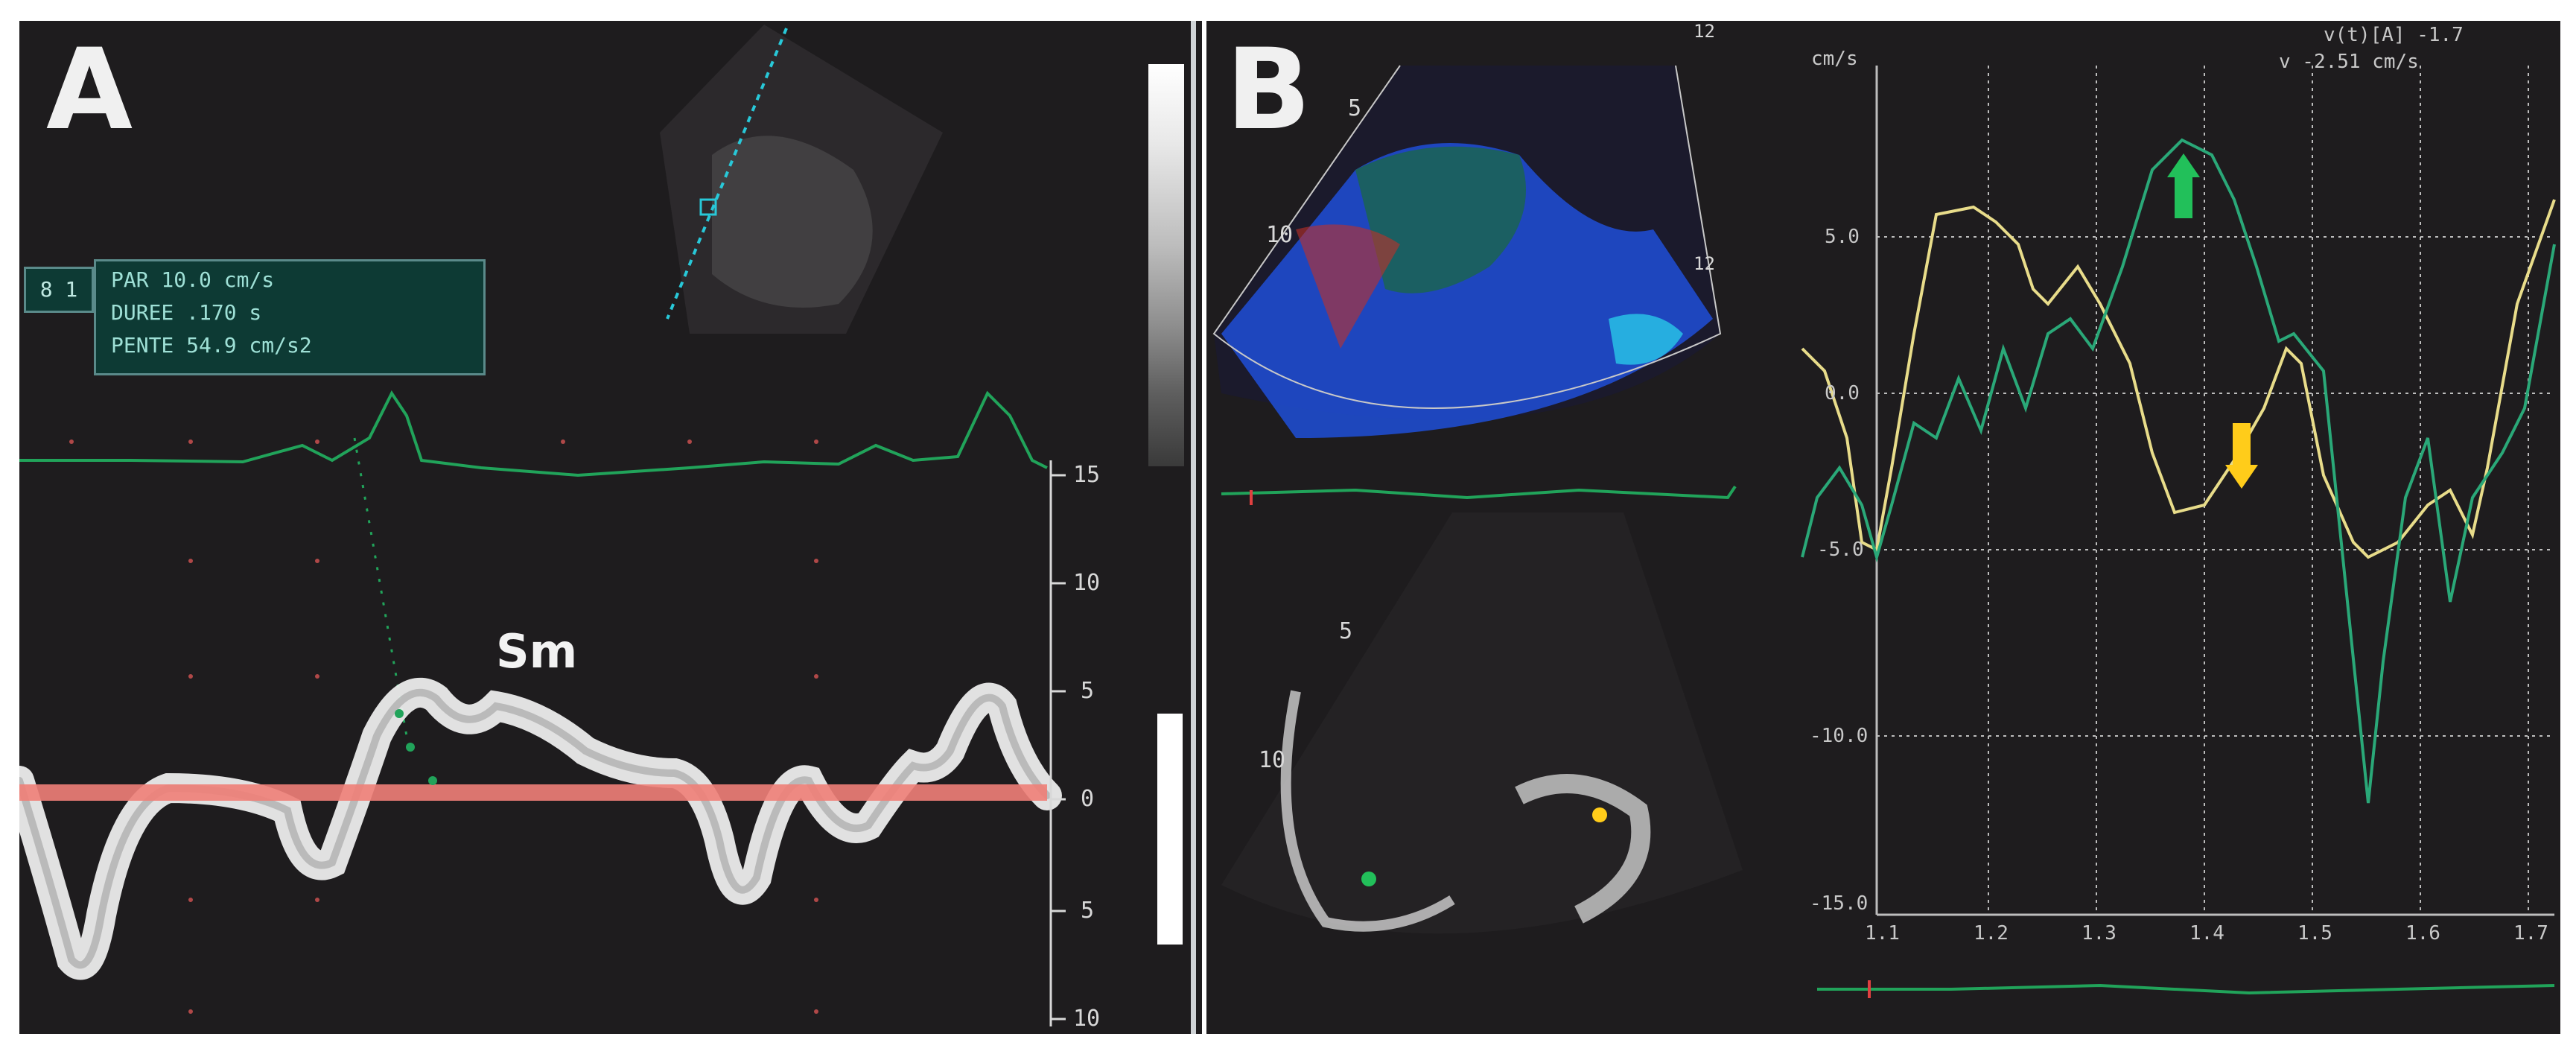 The width and height of the screenshot is (2576, 1057). Describe the element at coordinates (1842, 393) in the screenshot. I see `y-tick: 0.0` at that location.